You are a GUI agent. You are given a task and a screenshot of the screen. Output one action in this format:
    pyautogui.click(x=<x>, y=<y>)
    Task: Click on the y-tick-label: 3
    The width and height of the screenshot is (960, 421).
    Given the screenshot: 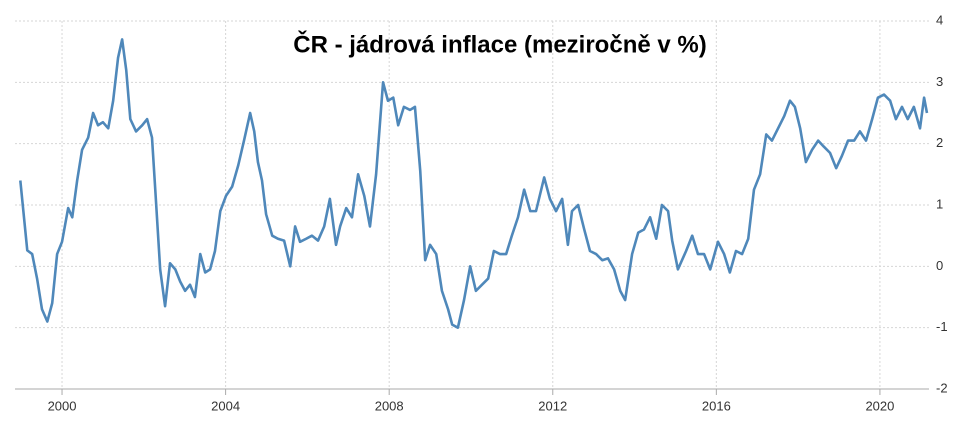 What is the action you would take?
    pyautogui.click(x=939, y=81)
    